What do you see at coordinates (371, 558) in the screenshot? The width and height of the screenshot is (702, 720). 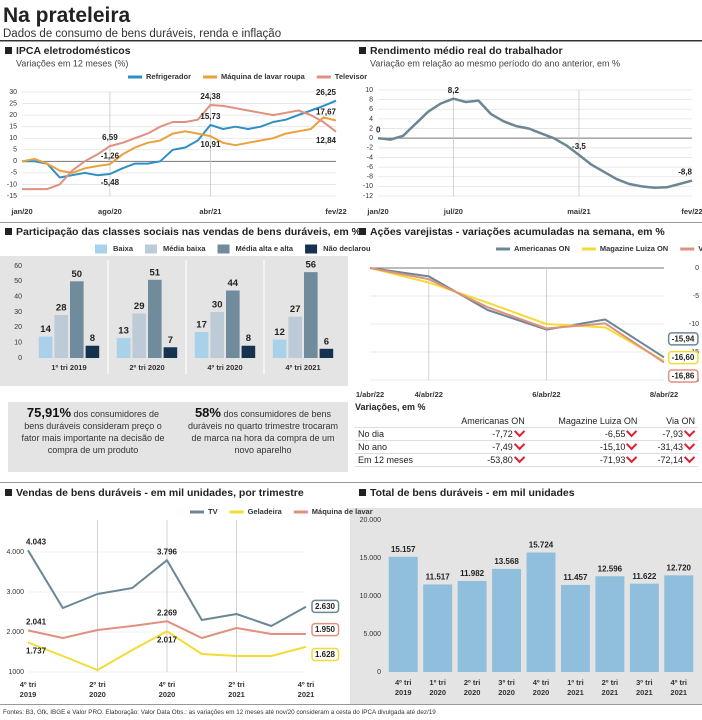 I see `y-tick-label: 15.000` at bounding box center [371, 558].